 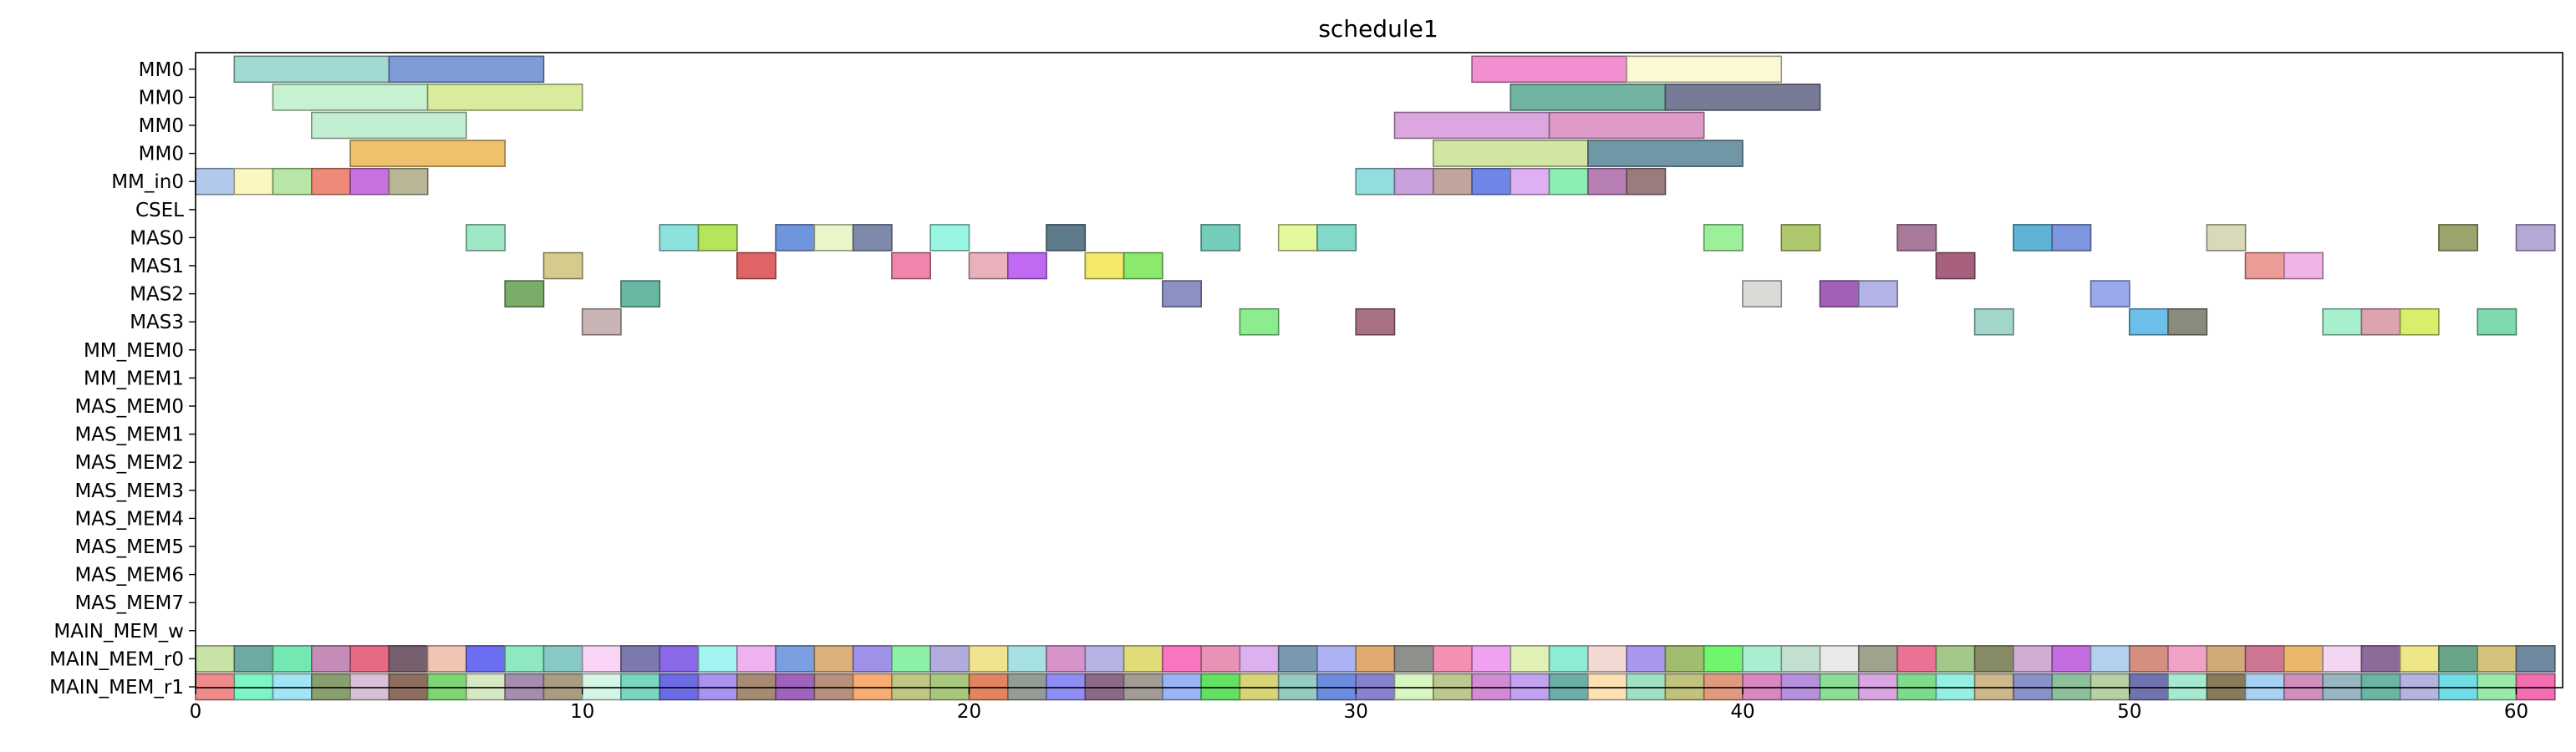 I want to click on y-tick-label: MAIN_MEM_w, so click(x=118, y=632).